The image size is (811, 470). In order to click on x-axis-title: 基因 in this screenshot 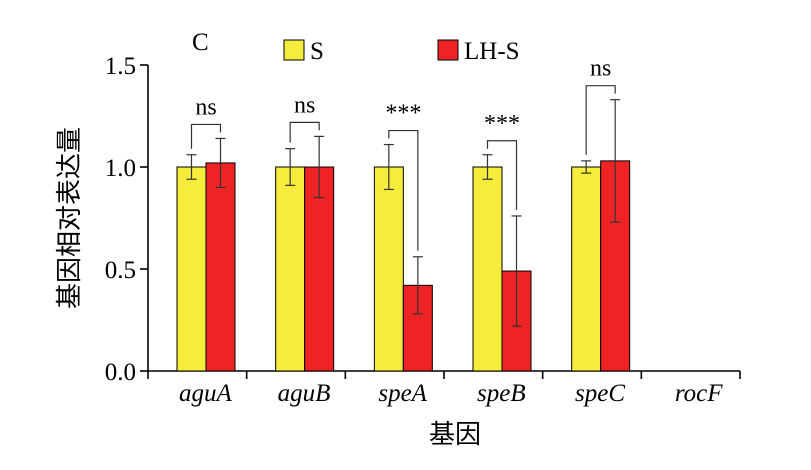, I will do `click(455, 435)`.